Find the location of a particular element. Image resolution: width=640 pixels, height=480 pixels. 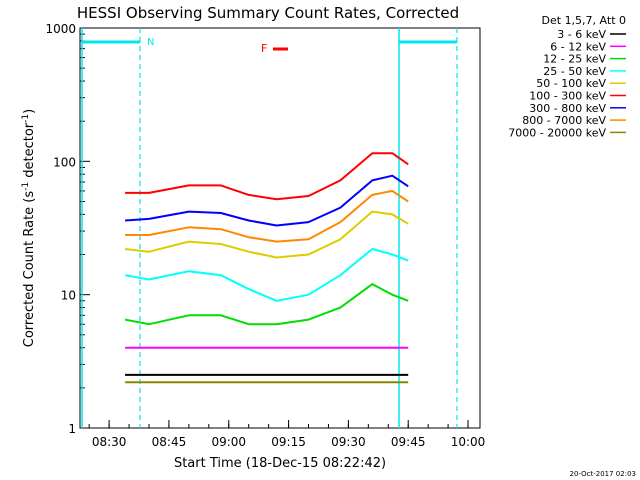

legend-entry-label: 12 - 25 keV is located at coordinates (574, 59).